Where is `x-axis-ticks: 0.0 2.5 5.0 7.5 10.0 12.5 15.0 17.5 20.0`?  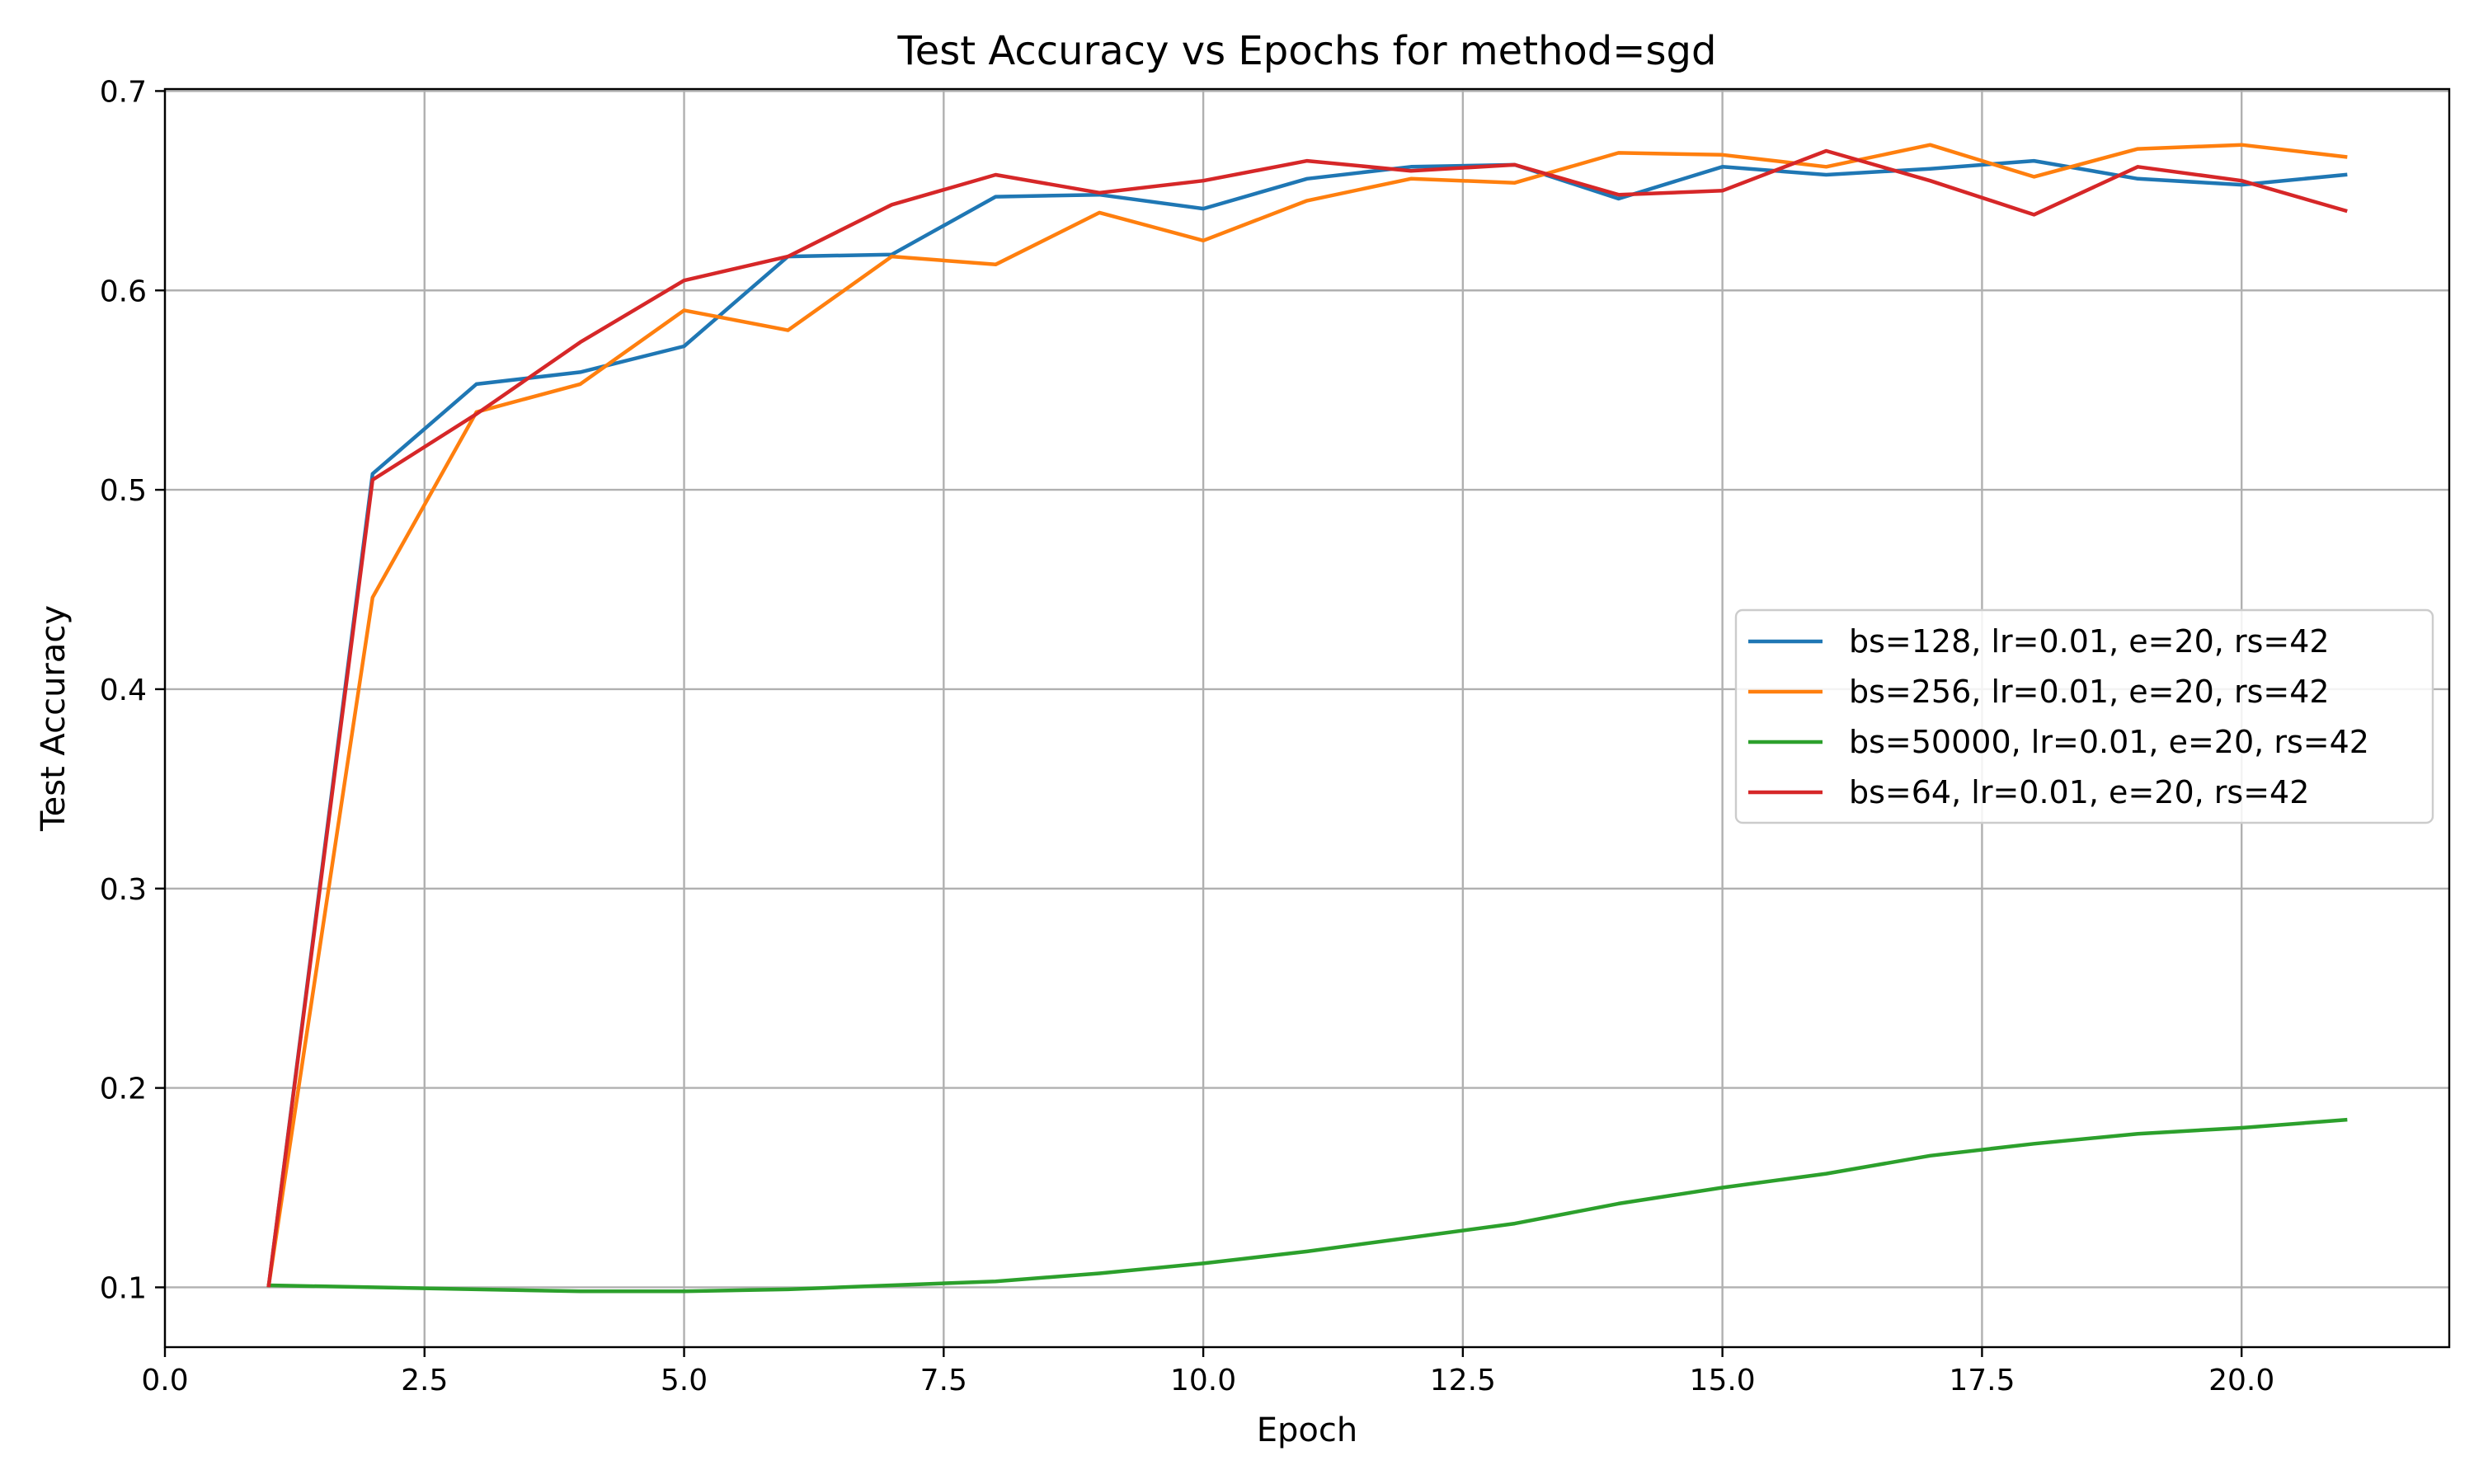 x-axis-ticks: 0.0 2.5 5.0 7.5 10.0 12.5 15.0 17.5 20.0 is located at coordinates (1207, 1372).